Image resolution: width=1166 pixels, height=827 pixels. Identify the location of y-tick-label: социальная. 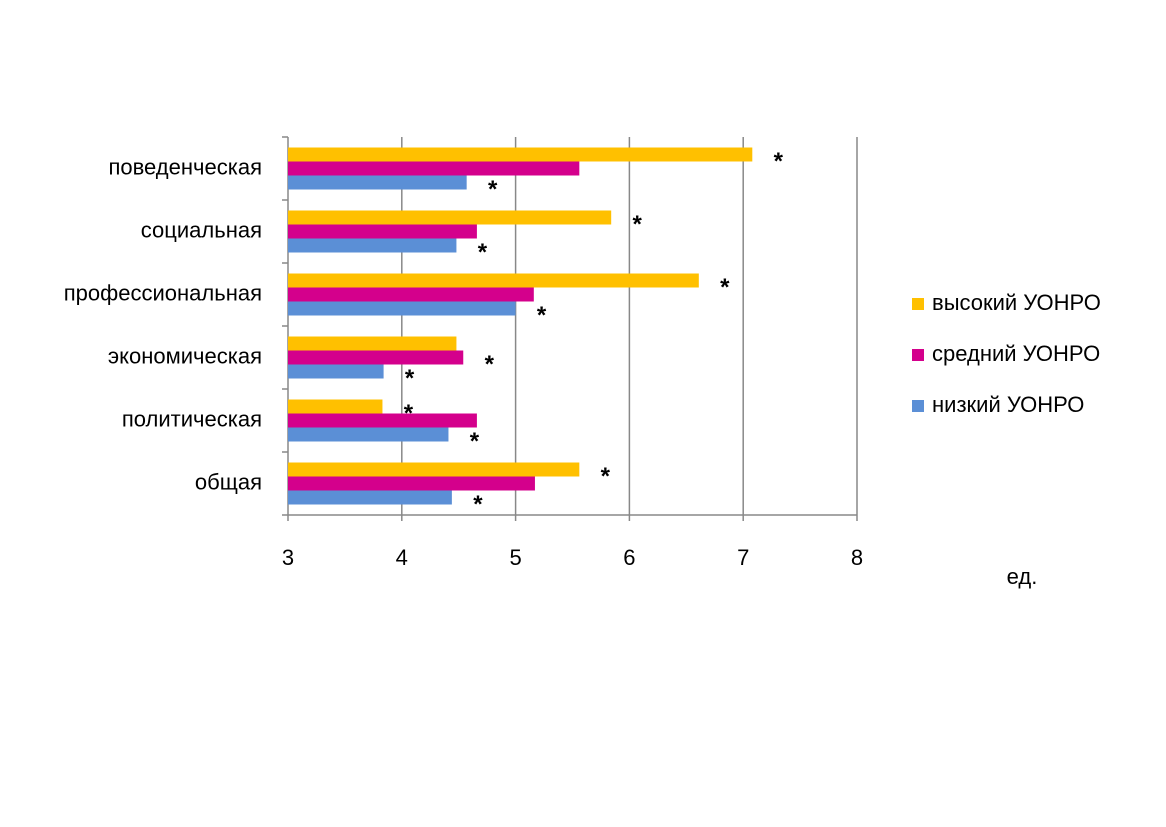
(201, 229).